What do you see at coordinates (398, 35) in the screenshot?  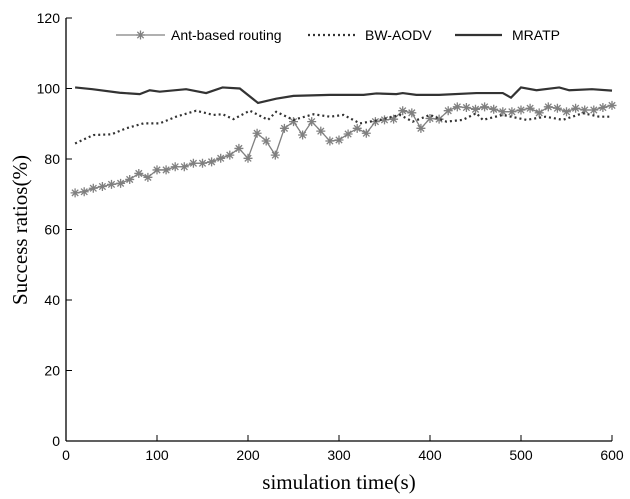 I see `legend-label: BW-AODV` at bounding box center [398, 35].